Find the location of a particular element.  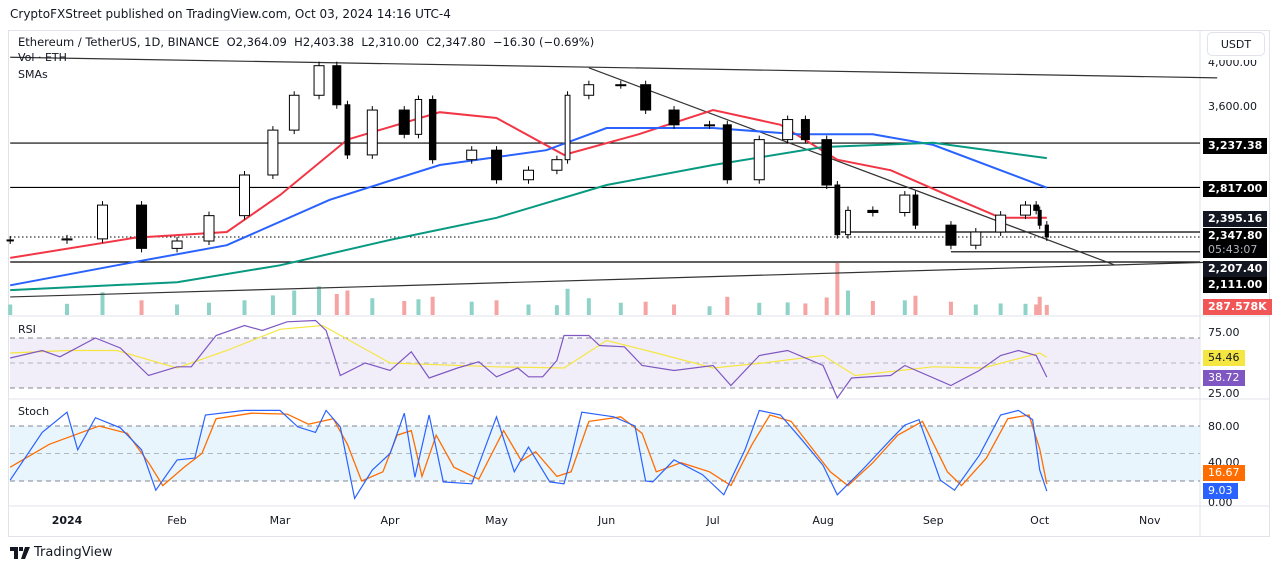

rsi-ma-line is located at coordinates (529, 350).